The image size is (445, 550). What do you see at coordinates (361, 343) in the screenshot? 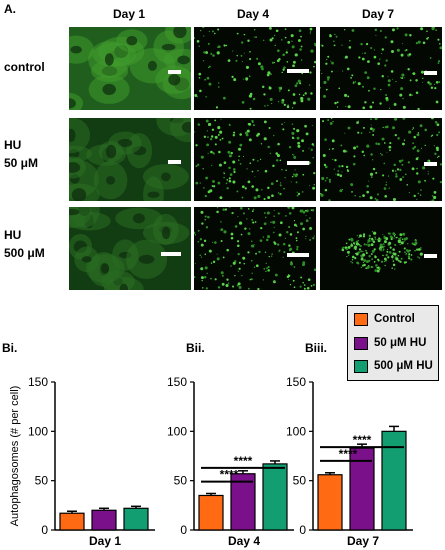
I see `legend-swatch-50uM` at bounding box center [361, 343].